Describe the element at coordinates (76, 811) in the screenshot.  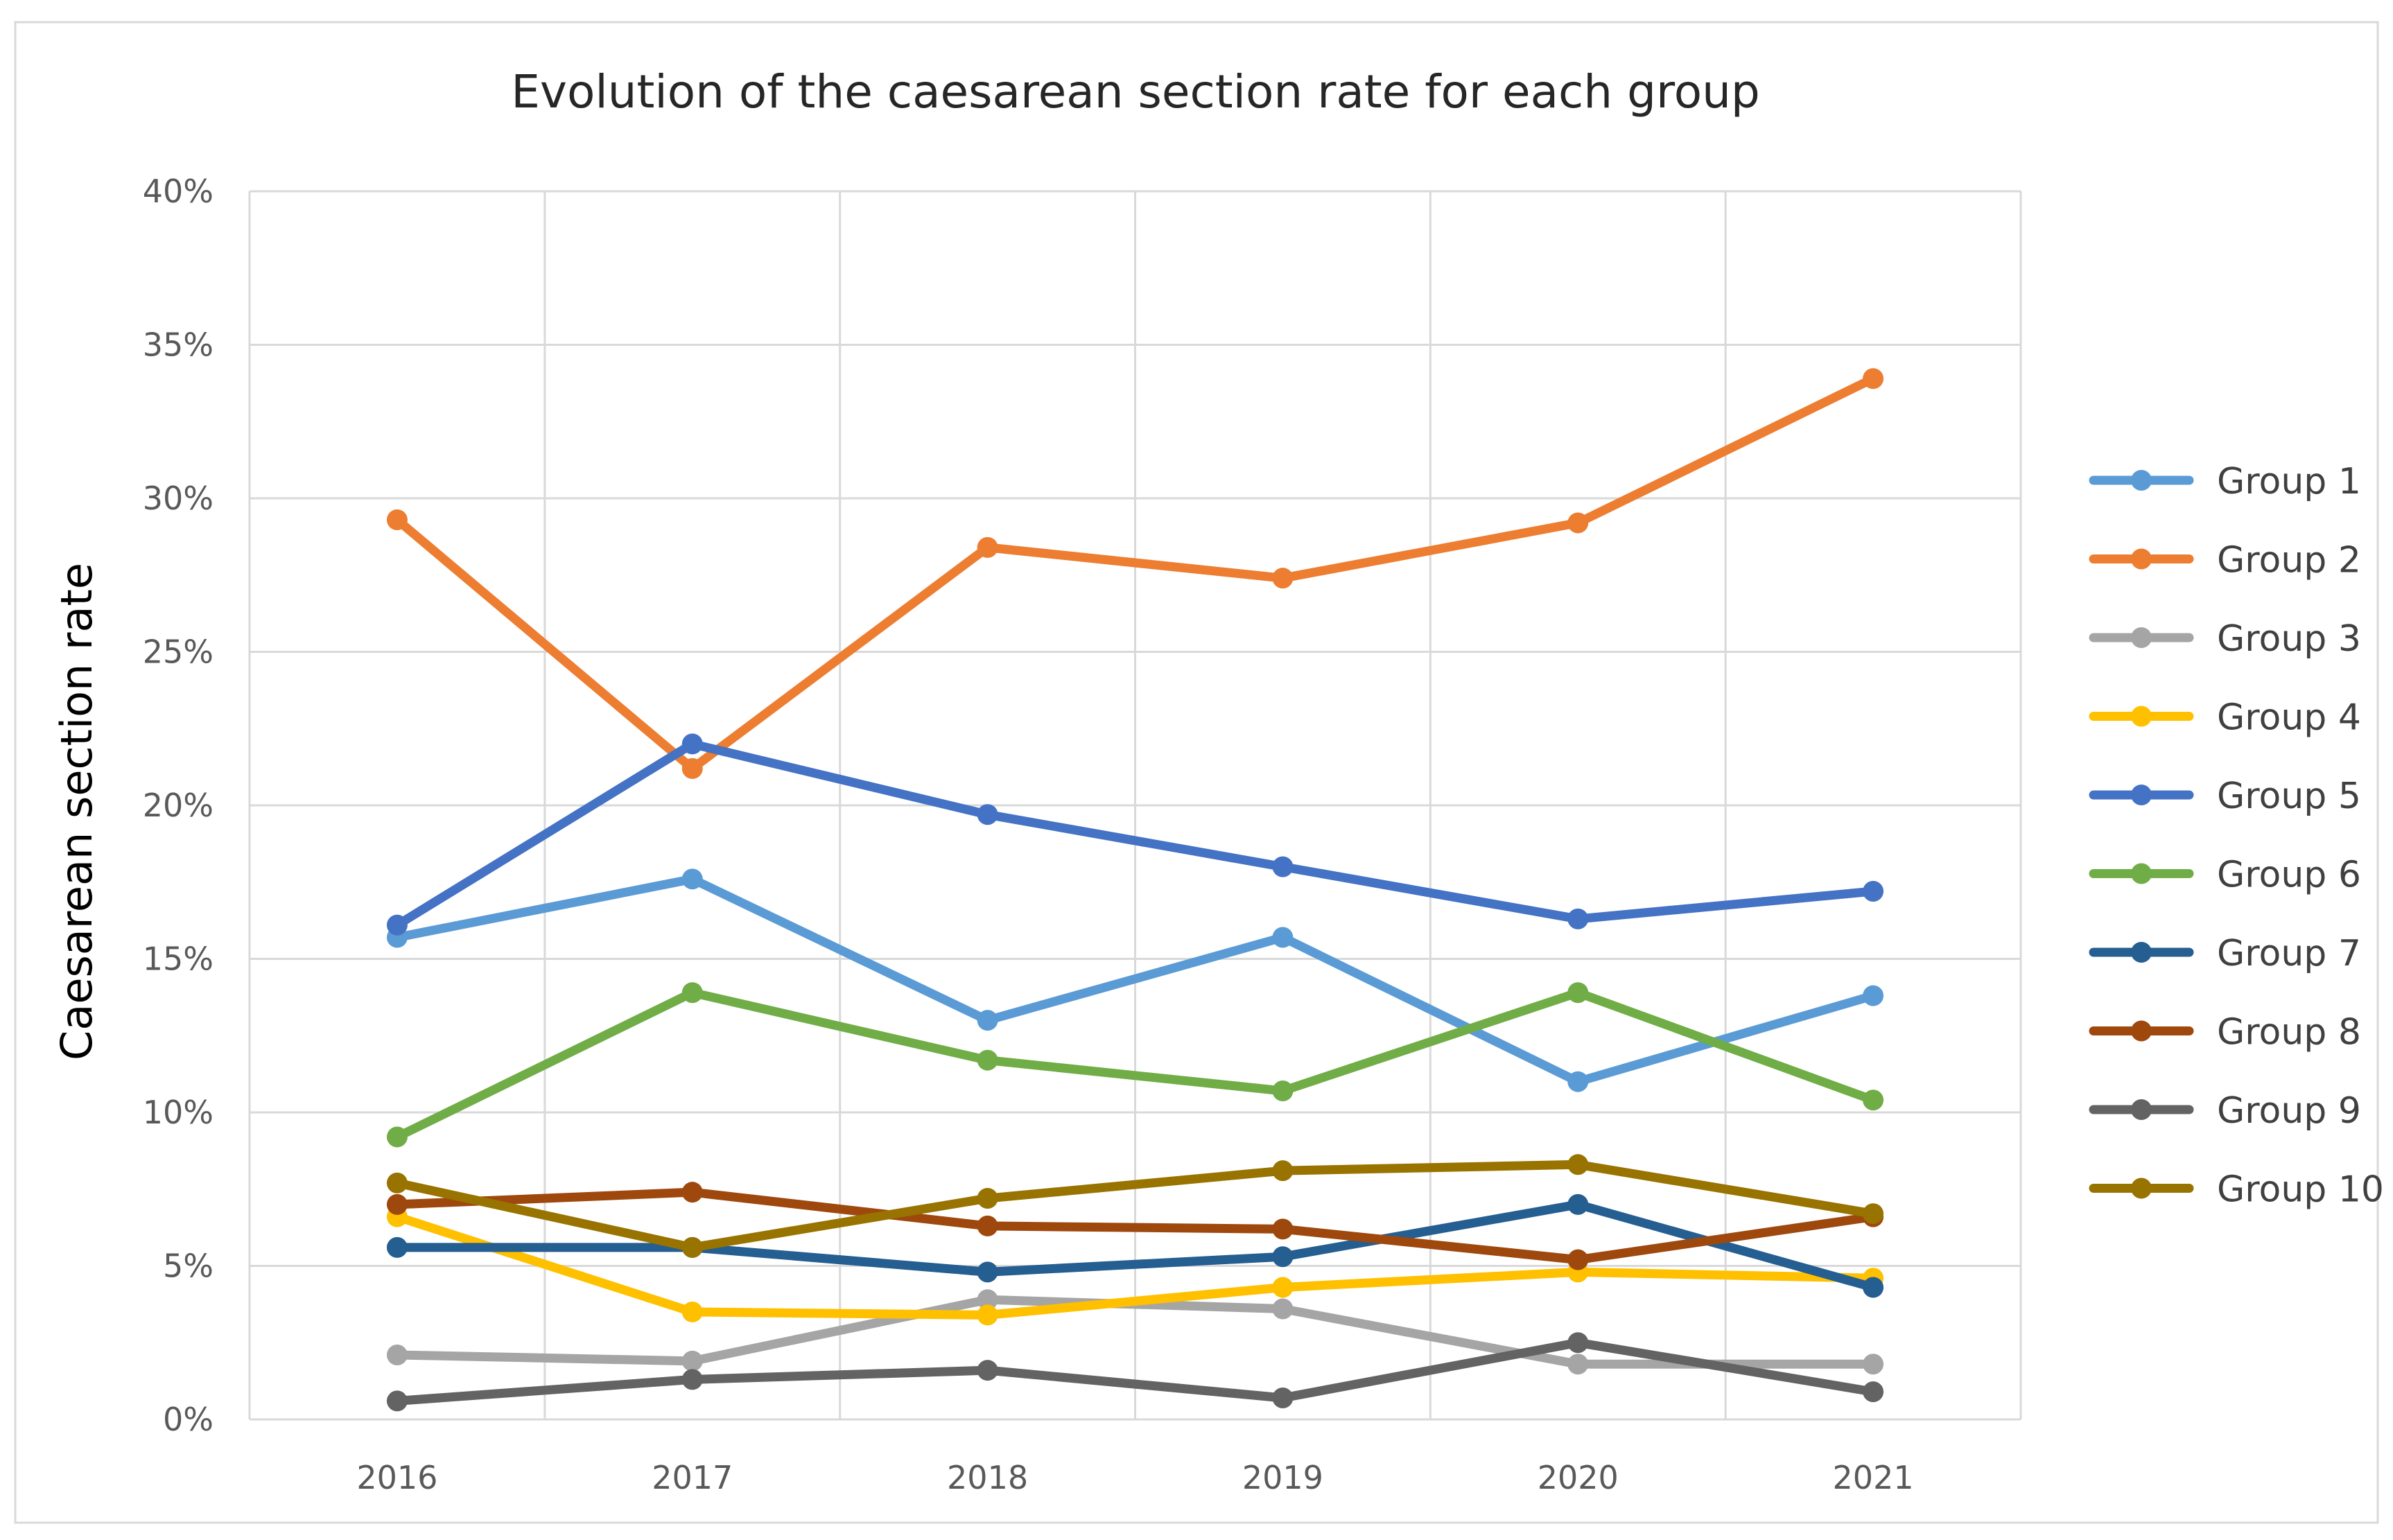
I see `y-axis-label: Caesarean section rate` at that location.